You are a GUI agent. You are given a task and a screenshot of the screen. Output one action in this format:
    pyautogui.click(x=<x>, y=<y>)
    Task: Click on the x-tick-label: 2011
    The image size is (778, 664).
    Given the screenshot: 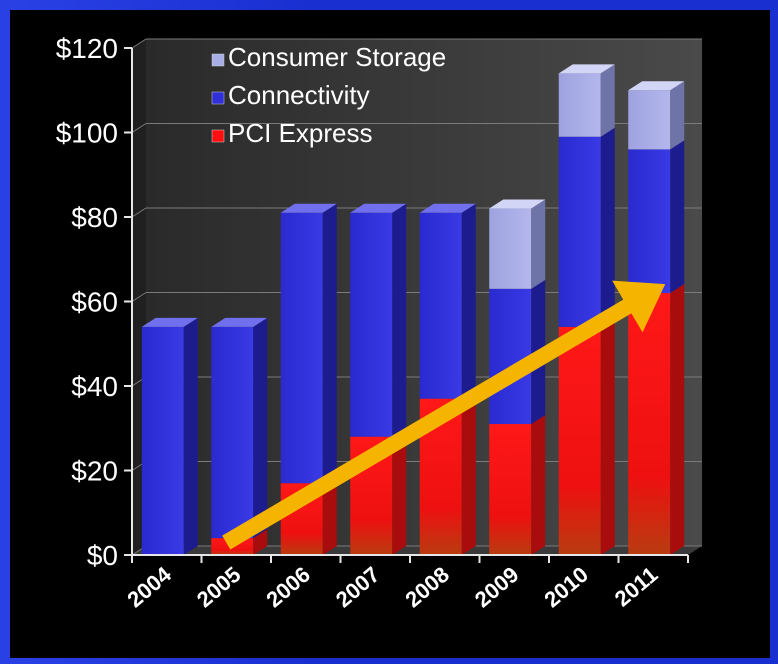 What is the action you would take?
    pyautogui.click(x=636, y=587)
    